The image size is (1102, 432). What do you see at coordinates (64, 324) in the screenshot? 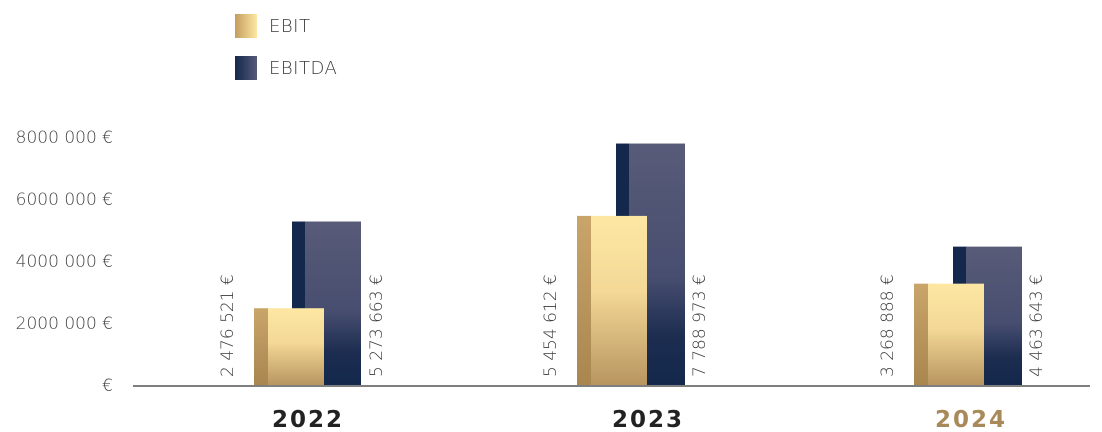
I see `y-tick-label: 2000 000 €` at bounding box center [64, 324].